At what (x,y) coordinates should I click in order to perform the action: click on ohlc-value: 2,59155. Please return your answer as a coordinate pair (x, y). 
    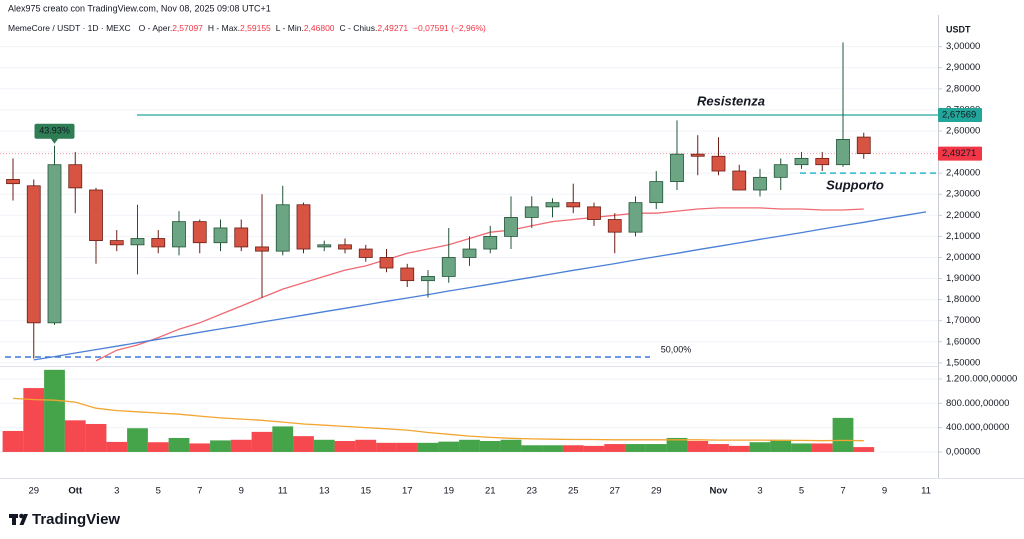
    Looking at the image, I should click on (255, 28).